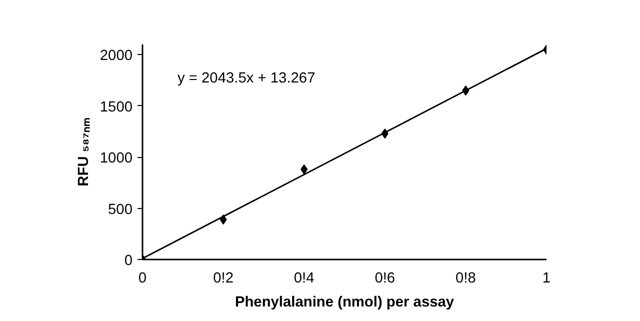 The height and width of the screenshot is (321, 640). Describe the element at coordinates (466, 278) in the screenshot. I see `x-tick-label: 0!8` at that location.